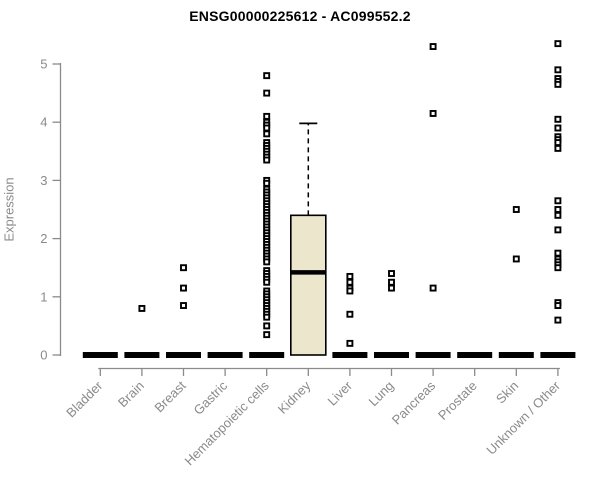 This screenshot has width=600, height=500. I want to click on collapsed-box-bladder, so click(100, 355).